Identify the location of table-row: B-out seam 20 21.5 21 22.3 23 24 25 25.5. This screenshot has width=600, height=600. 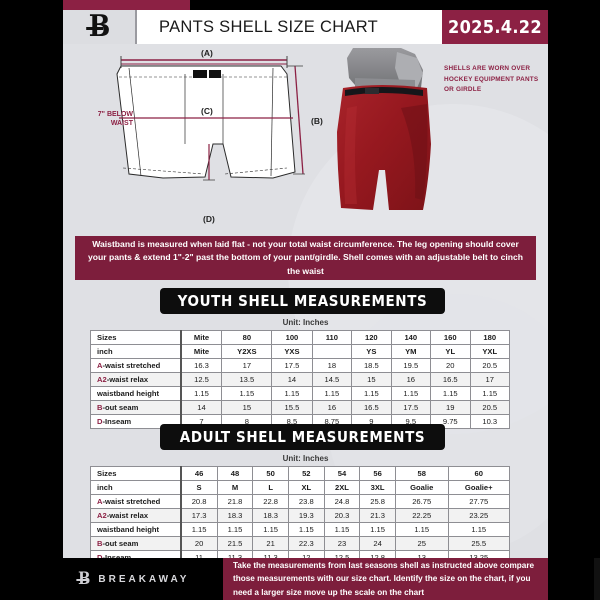
(300, 543).